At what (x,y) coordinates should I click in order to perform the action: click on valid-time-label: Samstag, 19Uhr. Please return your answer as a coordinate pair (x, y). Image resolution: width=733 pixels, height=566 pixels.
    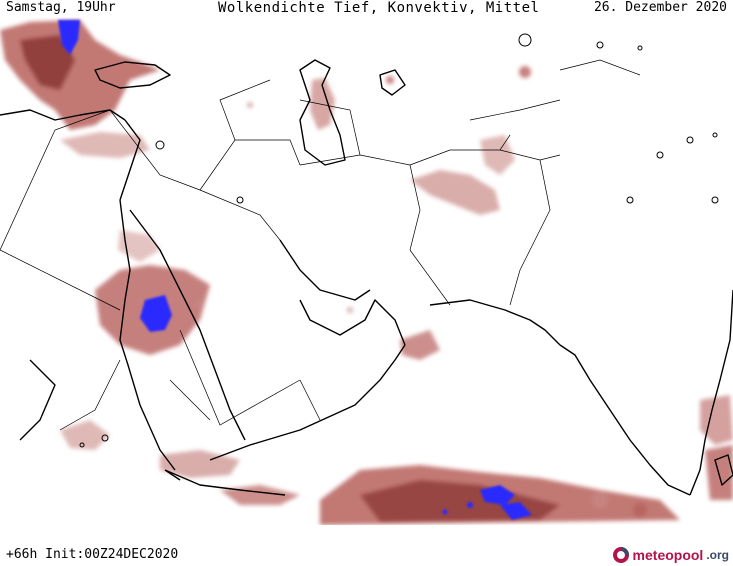
    Looking at the image, I should click on (61, 7).